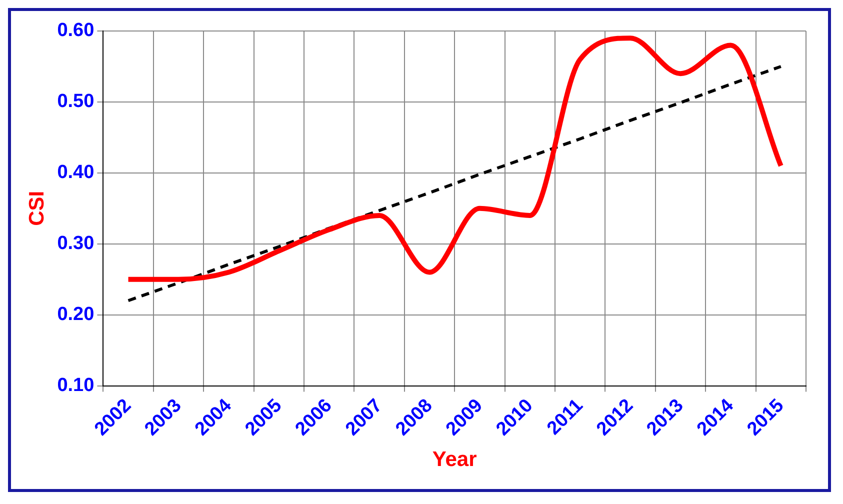 This screenshot has height=504, width=843. What do you see at coordinates (454, 460) in the screenshot?
I see `x-axis-title: Year` at bounding box center [454, 460].